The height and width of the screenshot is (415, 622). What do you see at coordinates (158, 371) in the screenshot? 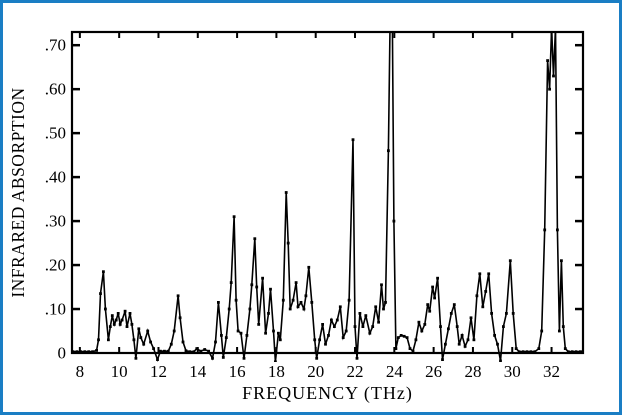
I see `x-tick-label: 12` at bounding box center [158, 371].